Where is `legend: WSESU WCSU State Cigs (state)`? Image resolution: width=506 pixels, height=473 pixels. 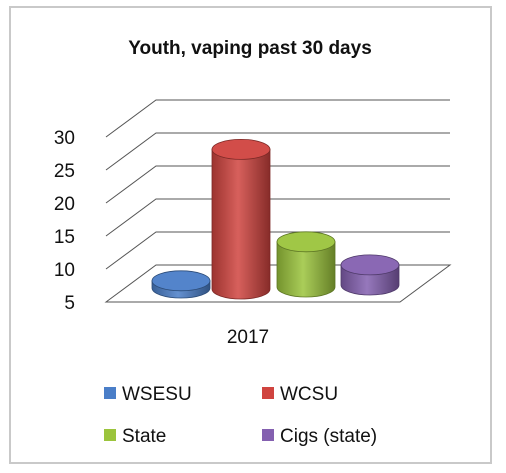
legend: WSESU WCSU State Cigs (state) is located at coordinates (240, 415).